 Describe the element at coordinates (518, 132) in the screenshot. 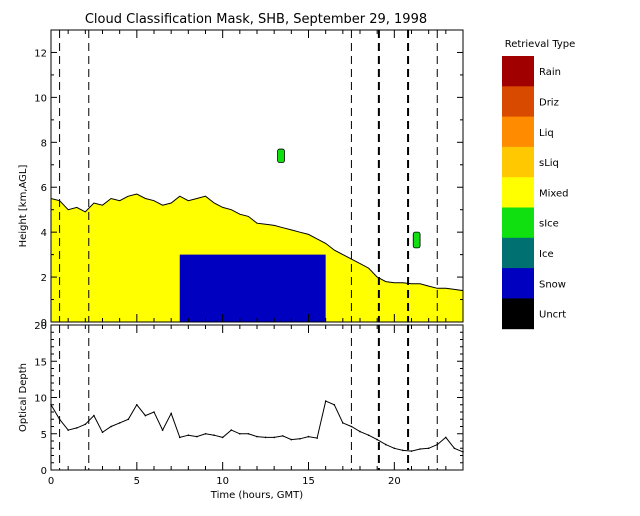

I see `legend-swatch-liq` at that location.